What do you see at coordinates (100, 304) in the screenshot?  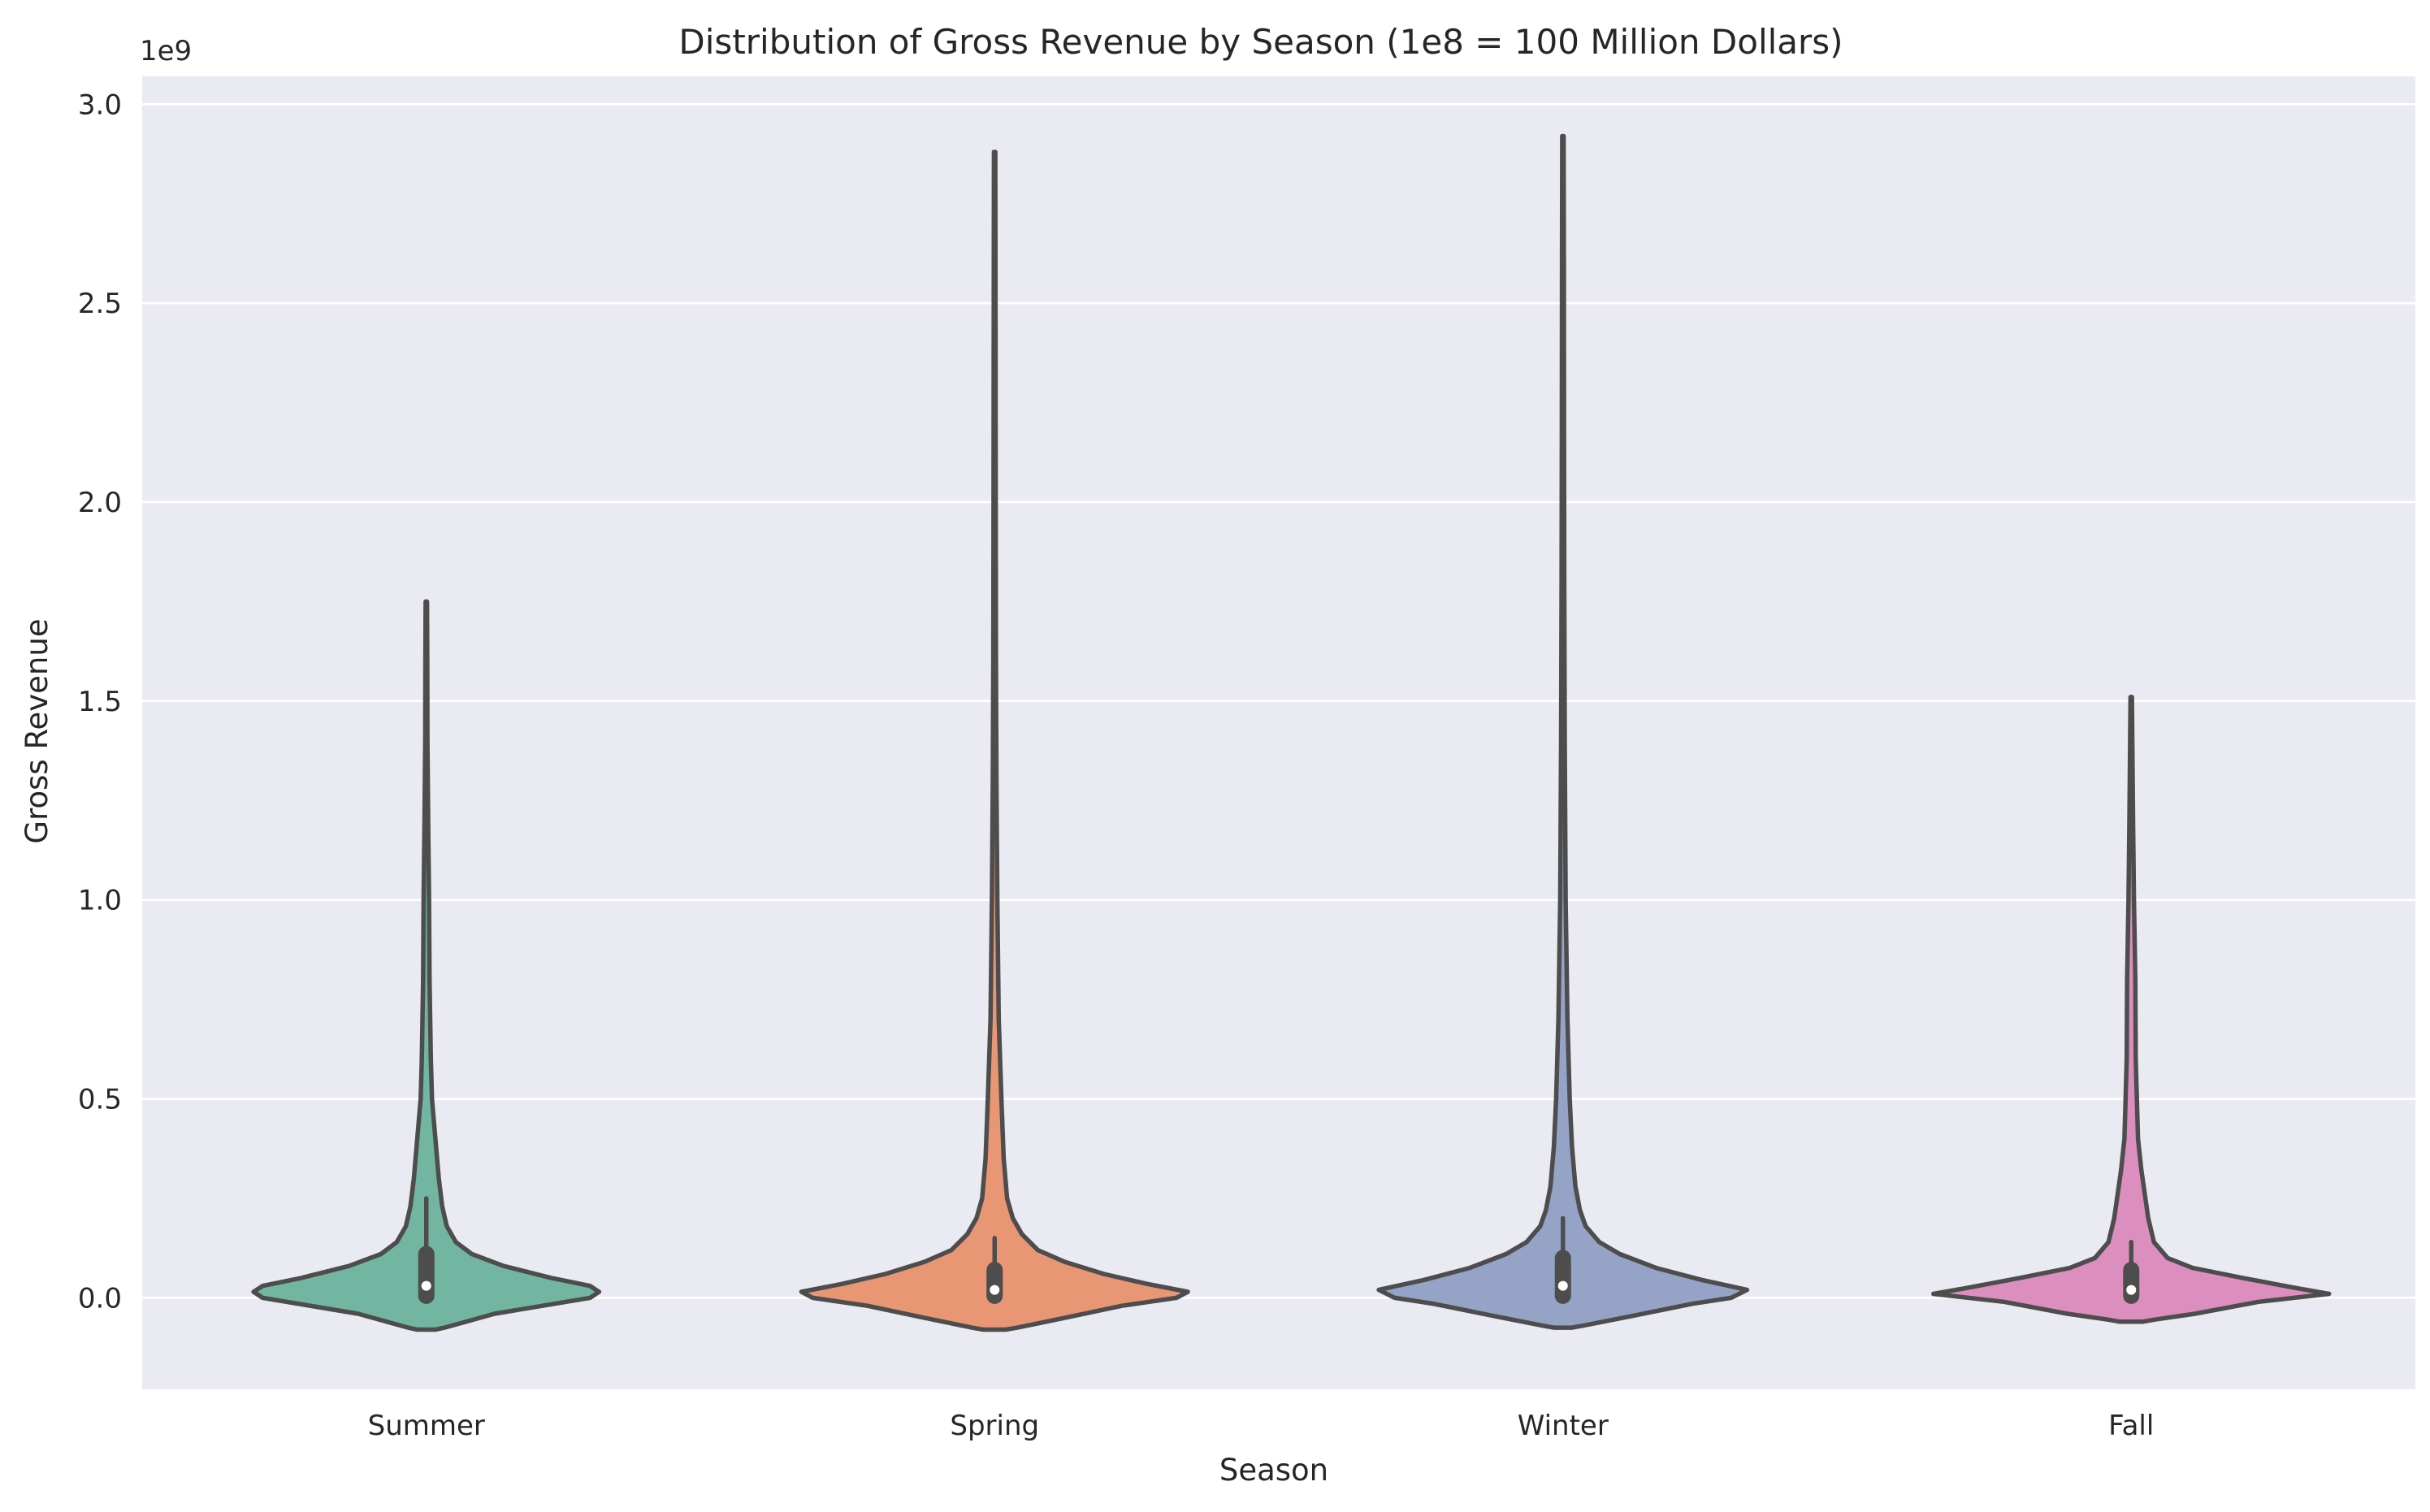 I see `y-tick-label: 2.5` at bounding box center [100, 304].